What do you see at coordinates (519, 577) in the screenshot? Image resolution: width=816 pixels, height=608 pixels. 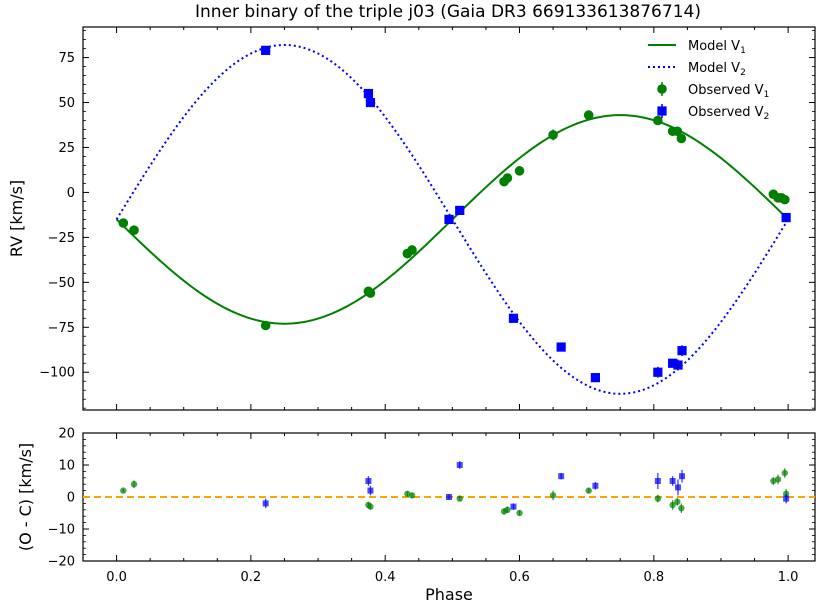 I see `x-tick-label: 0.6` at bounding box center [519, 577].